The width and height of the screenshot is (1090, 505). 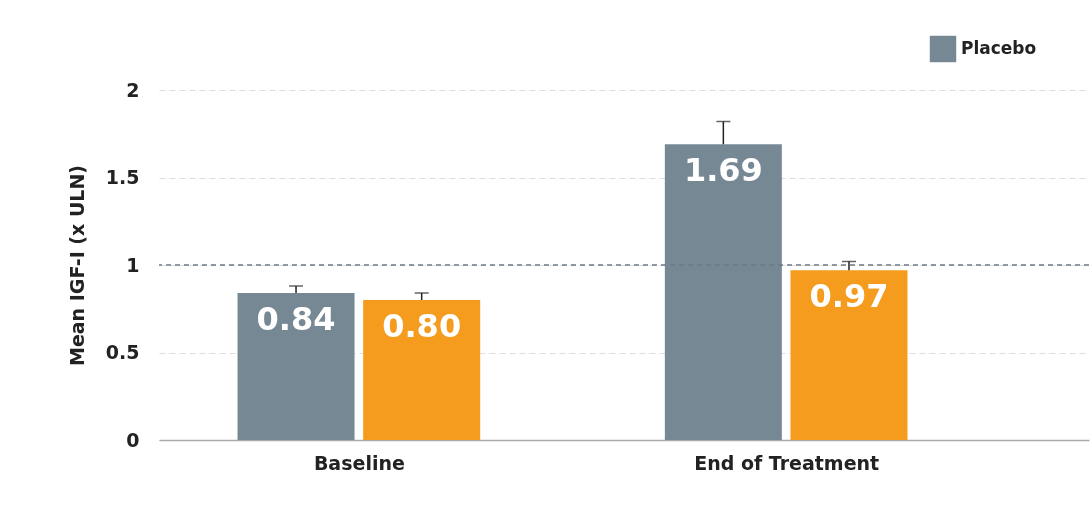 I want to click on y-tick-label: 1.5, so click(x=122, y=177).